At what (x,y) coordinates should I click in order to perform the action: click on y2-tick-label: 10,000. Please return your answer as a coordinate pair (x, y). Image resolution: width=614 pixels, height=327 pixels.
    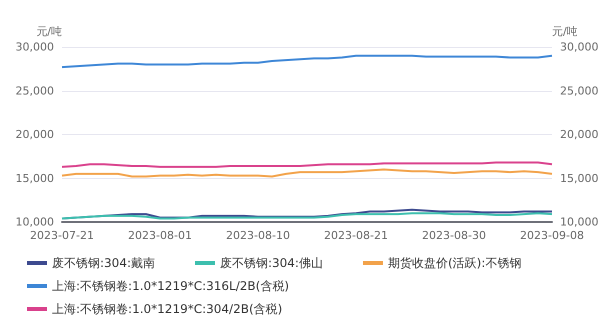
    Looking at the image, I should click on (579, 222).